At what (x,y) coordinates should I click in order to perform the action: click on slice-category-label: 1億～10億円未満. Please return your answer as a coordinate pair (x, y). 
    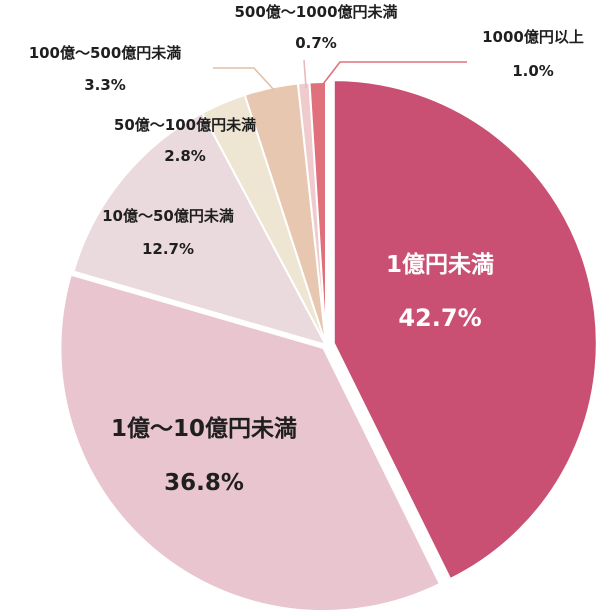
    Looking at the image, I should click on (204, 428).